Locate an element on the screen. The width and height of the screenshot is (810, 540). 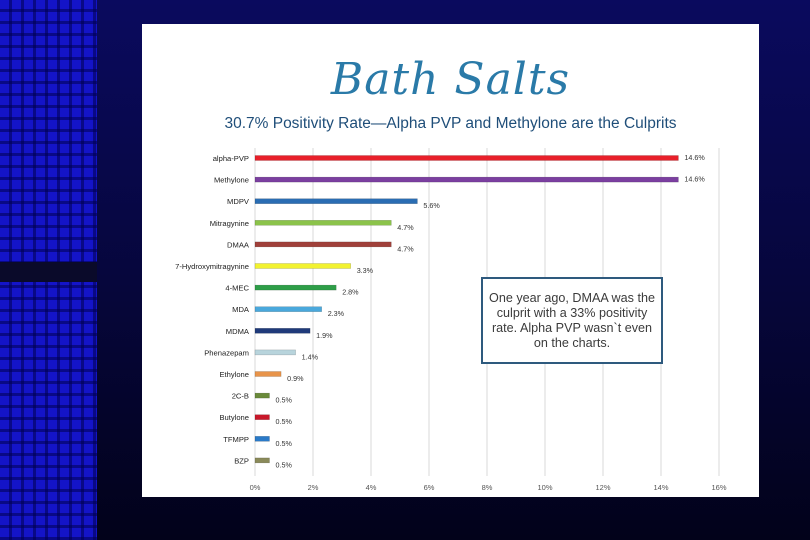
category-label: MDA is located at coordinates (241, 309).